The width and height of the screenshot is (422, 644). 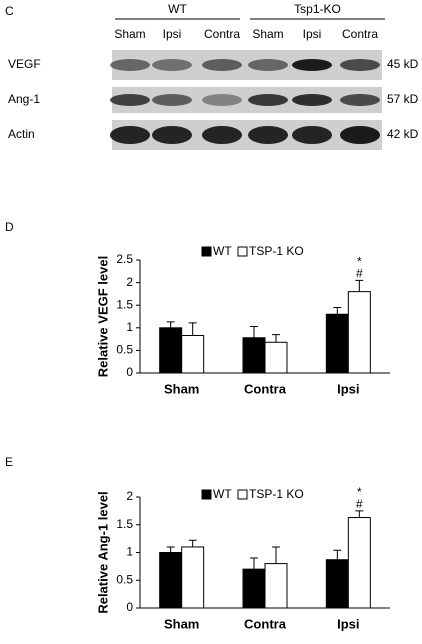 What do you see at coordinates (102, 552) in the screenshot?
I see `y-axis-label: Relative Ang-1 level` at bounding box center [102, 552].